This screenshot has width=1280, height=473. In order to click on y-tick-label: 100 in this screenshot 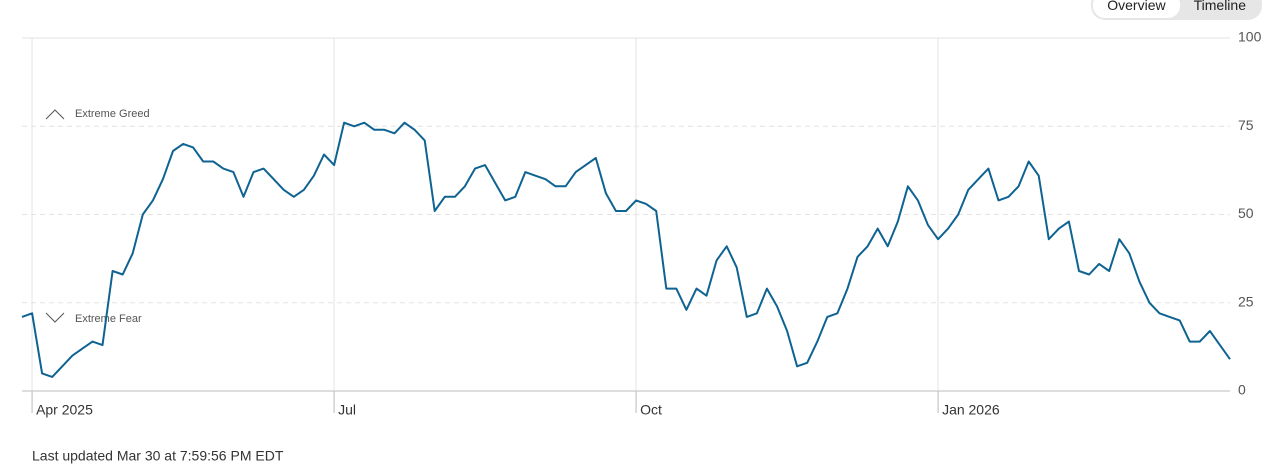, I will do `click(1250, 37)`.